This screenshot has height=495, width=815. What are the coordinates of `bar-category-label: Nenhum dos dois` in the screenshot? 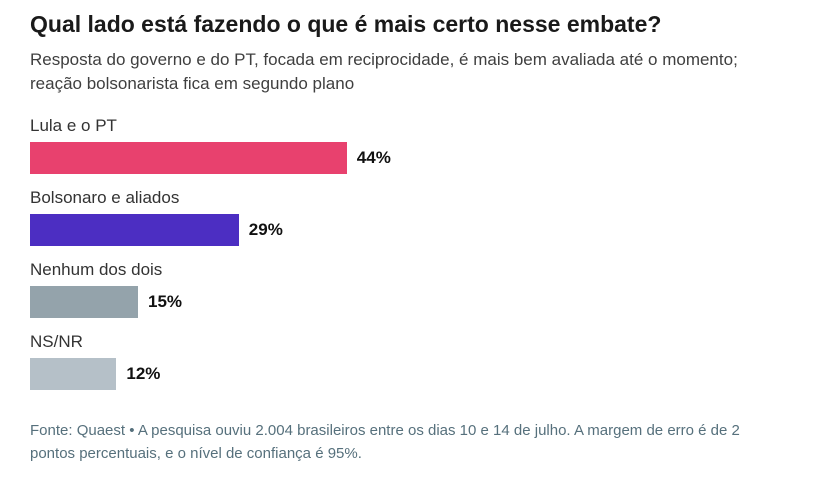 It's located at (96, 270).